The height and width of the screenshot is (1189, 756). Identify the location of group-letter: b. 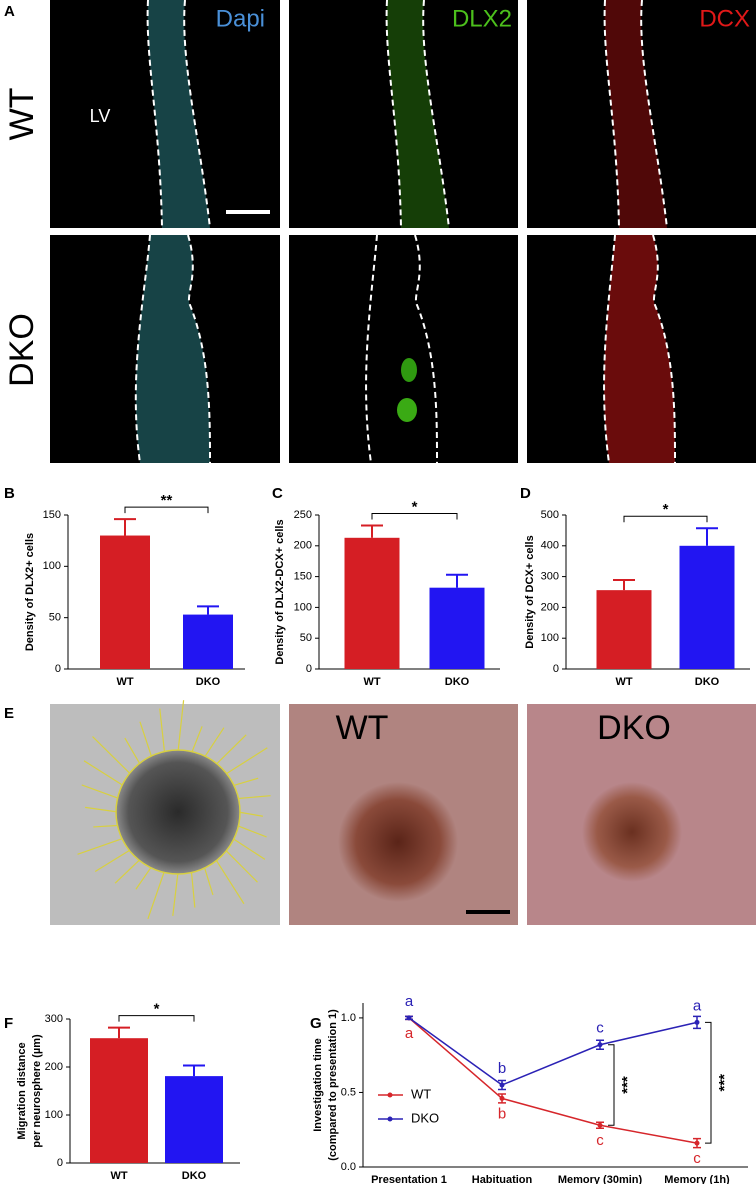
(502, 1113).